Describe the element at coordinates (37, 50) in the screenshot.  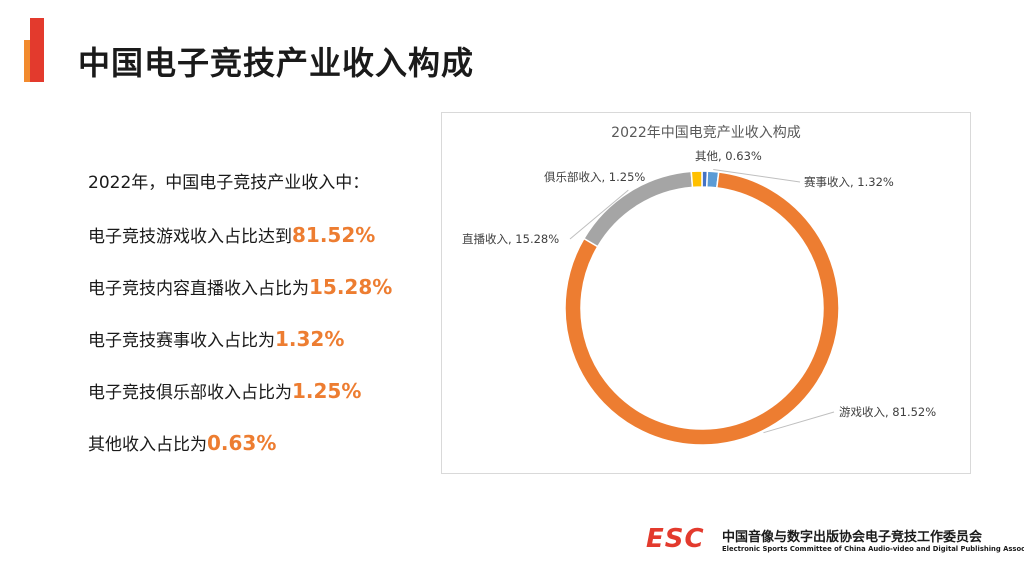
I see `title-accent-bar` at that location.